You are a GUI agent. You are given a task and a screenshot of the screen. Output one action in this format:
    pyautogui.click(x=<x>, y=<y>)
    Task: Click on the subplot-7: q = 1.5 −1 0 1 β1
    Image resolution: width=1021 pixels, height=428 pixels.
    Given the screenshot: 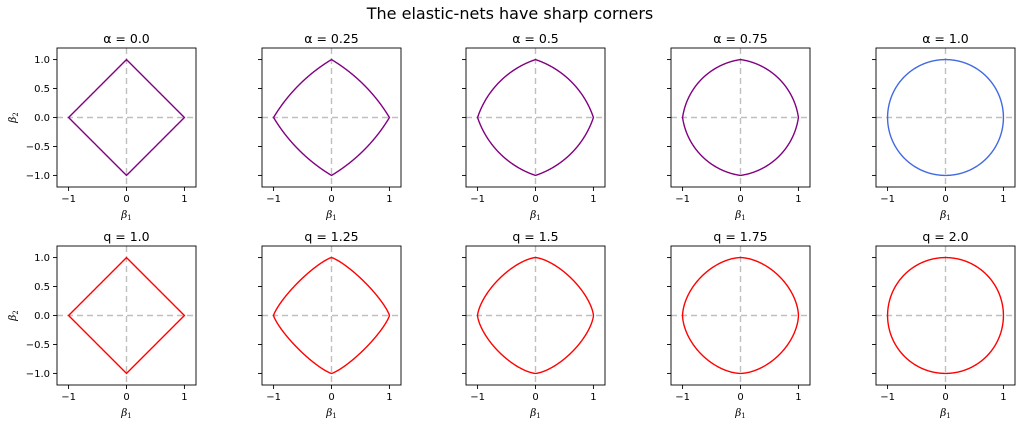 What is the action you would take?
    pyautogui.click(x=534, y=324)
    